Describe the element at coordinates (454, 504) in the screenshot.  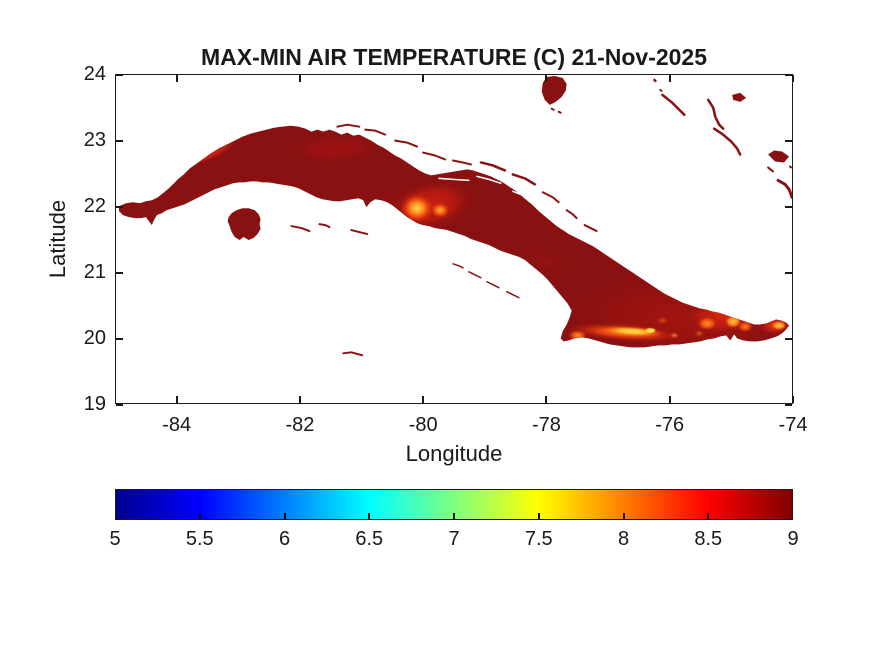
I see `colorbar` at that location.